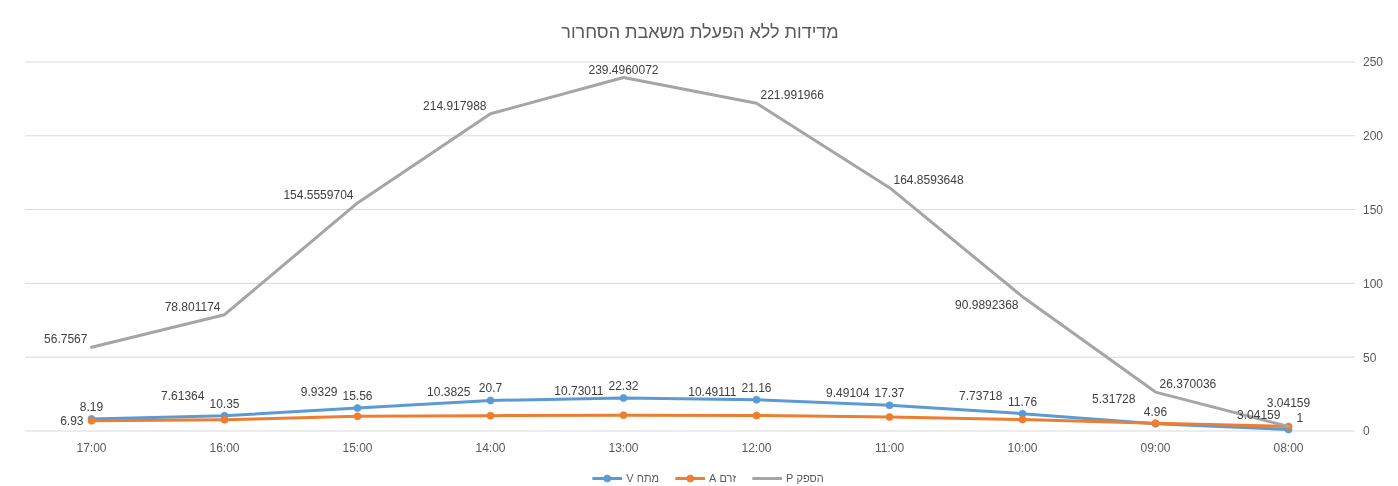 This screenshot has height=486, width=1398. Describe the element at coordinates (1114, 399) in the screenshot. I see `data-label: 5.31728` at that location.